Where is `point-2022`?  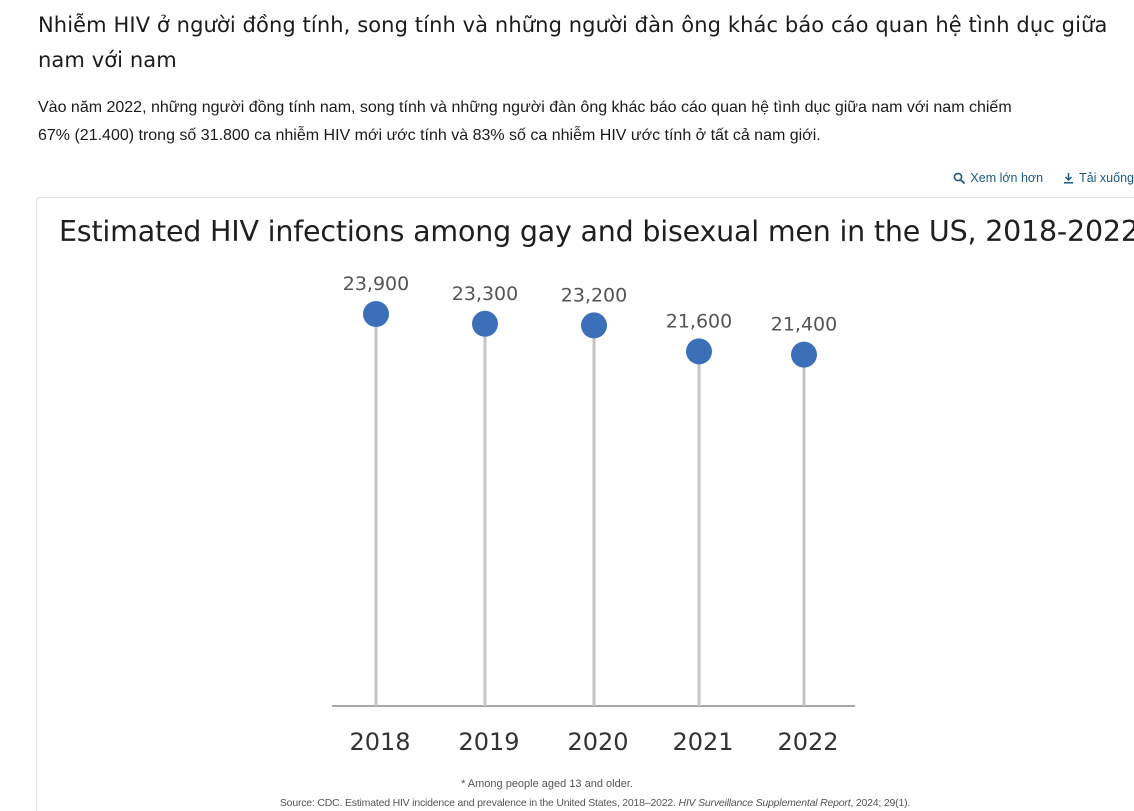
point-2022 is located at coordinates (804, 354).